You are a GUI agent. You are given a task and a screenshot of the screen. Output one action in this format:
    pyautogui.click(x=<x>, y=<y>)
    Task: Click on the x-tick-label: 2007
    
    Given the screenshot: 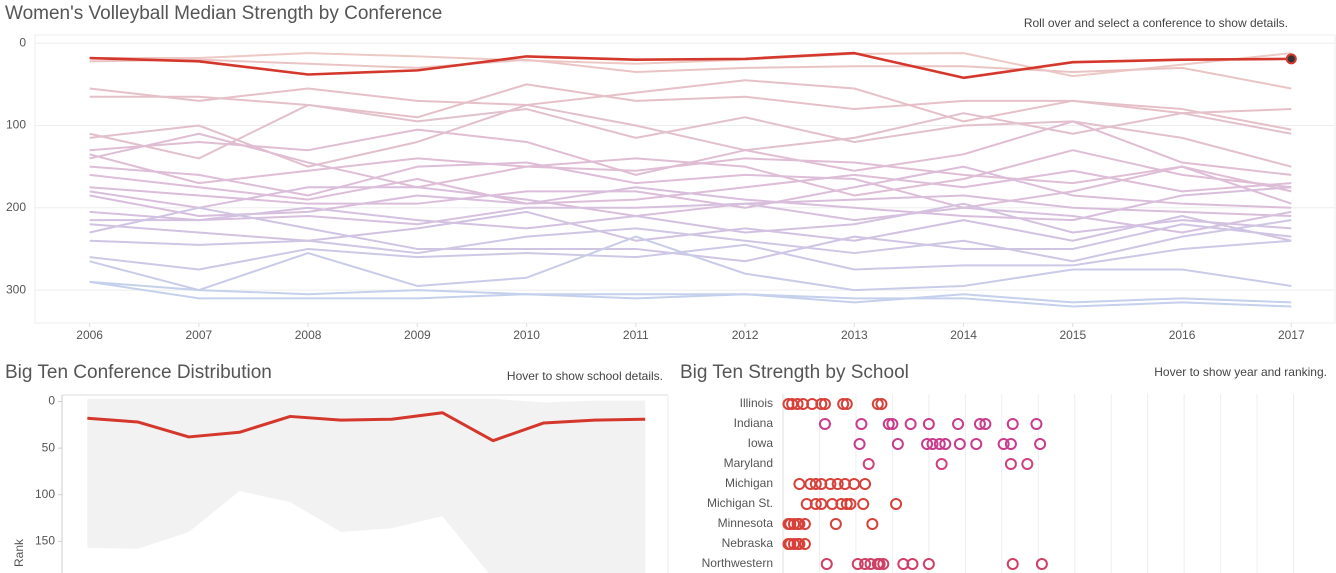 What is the action you would take?
    pyautogui.click(x=199, y=335)
    